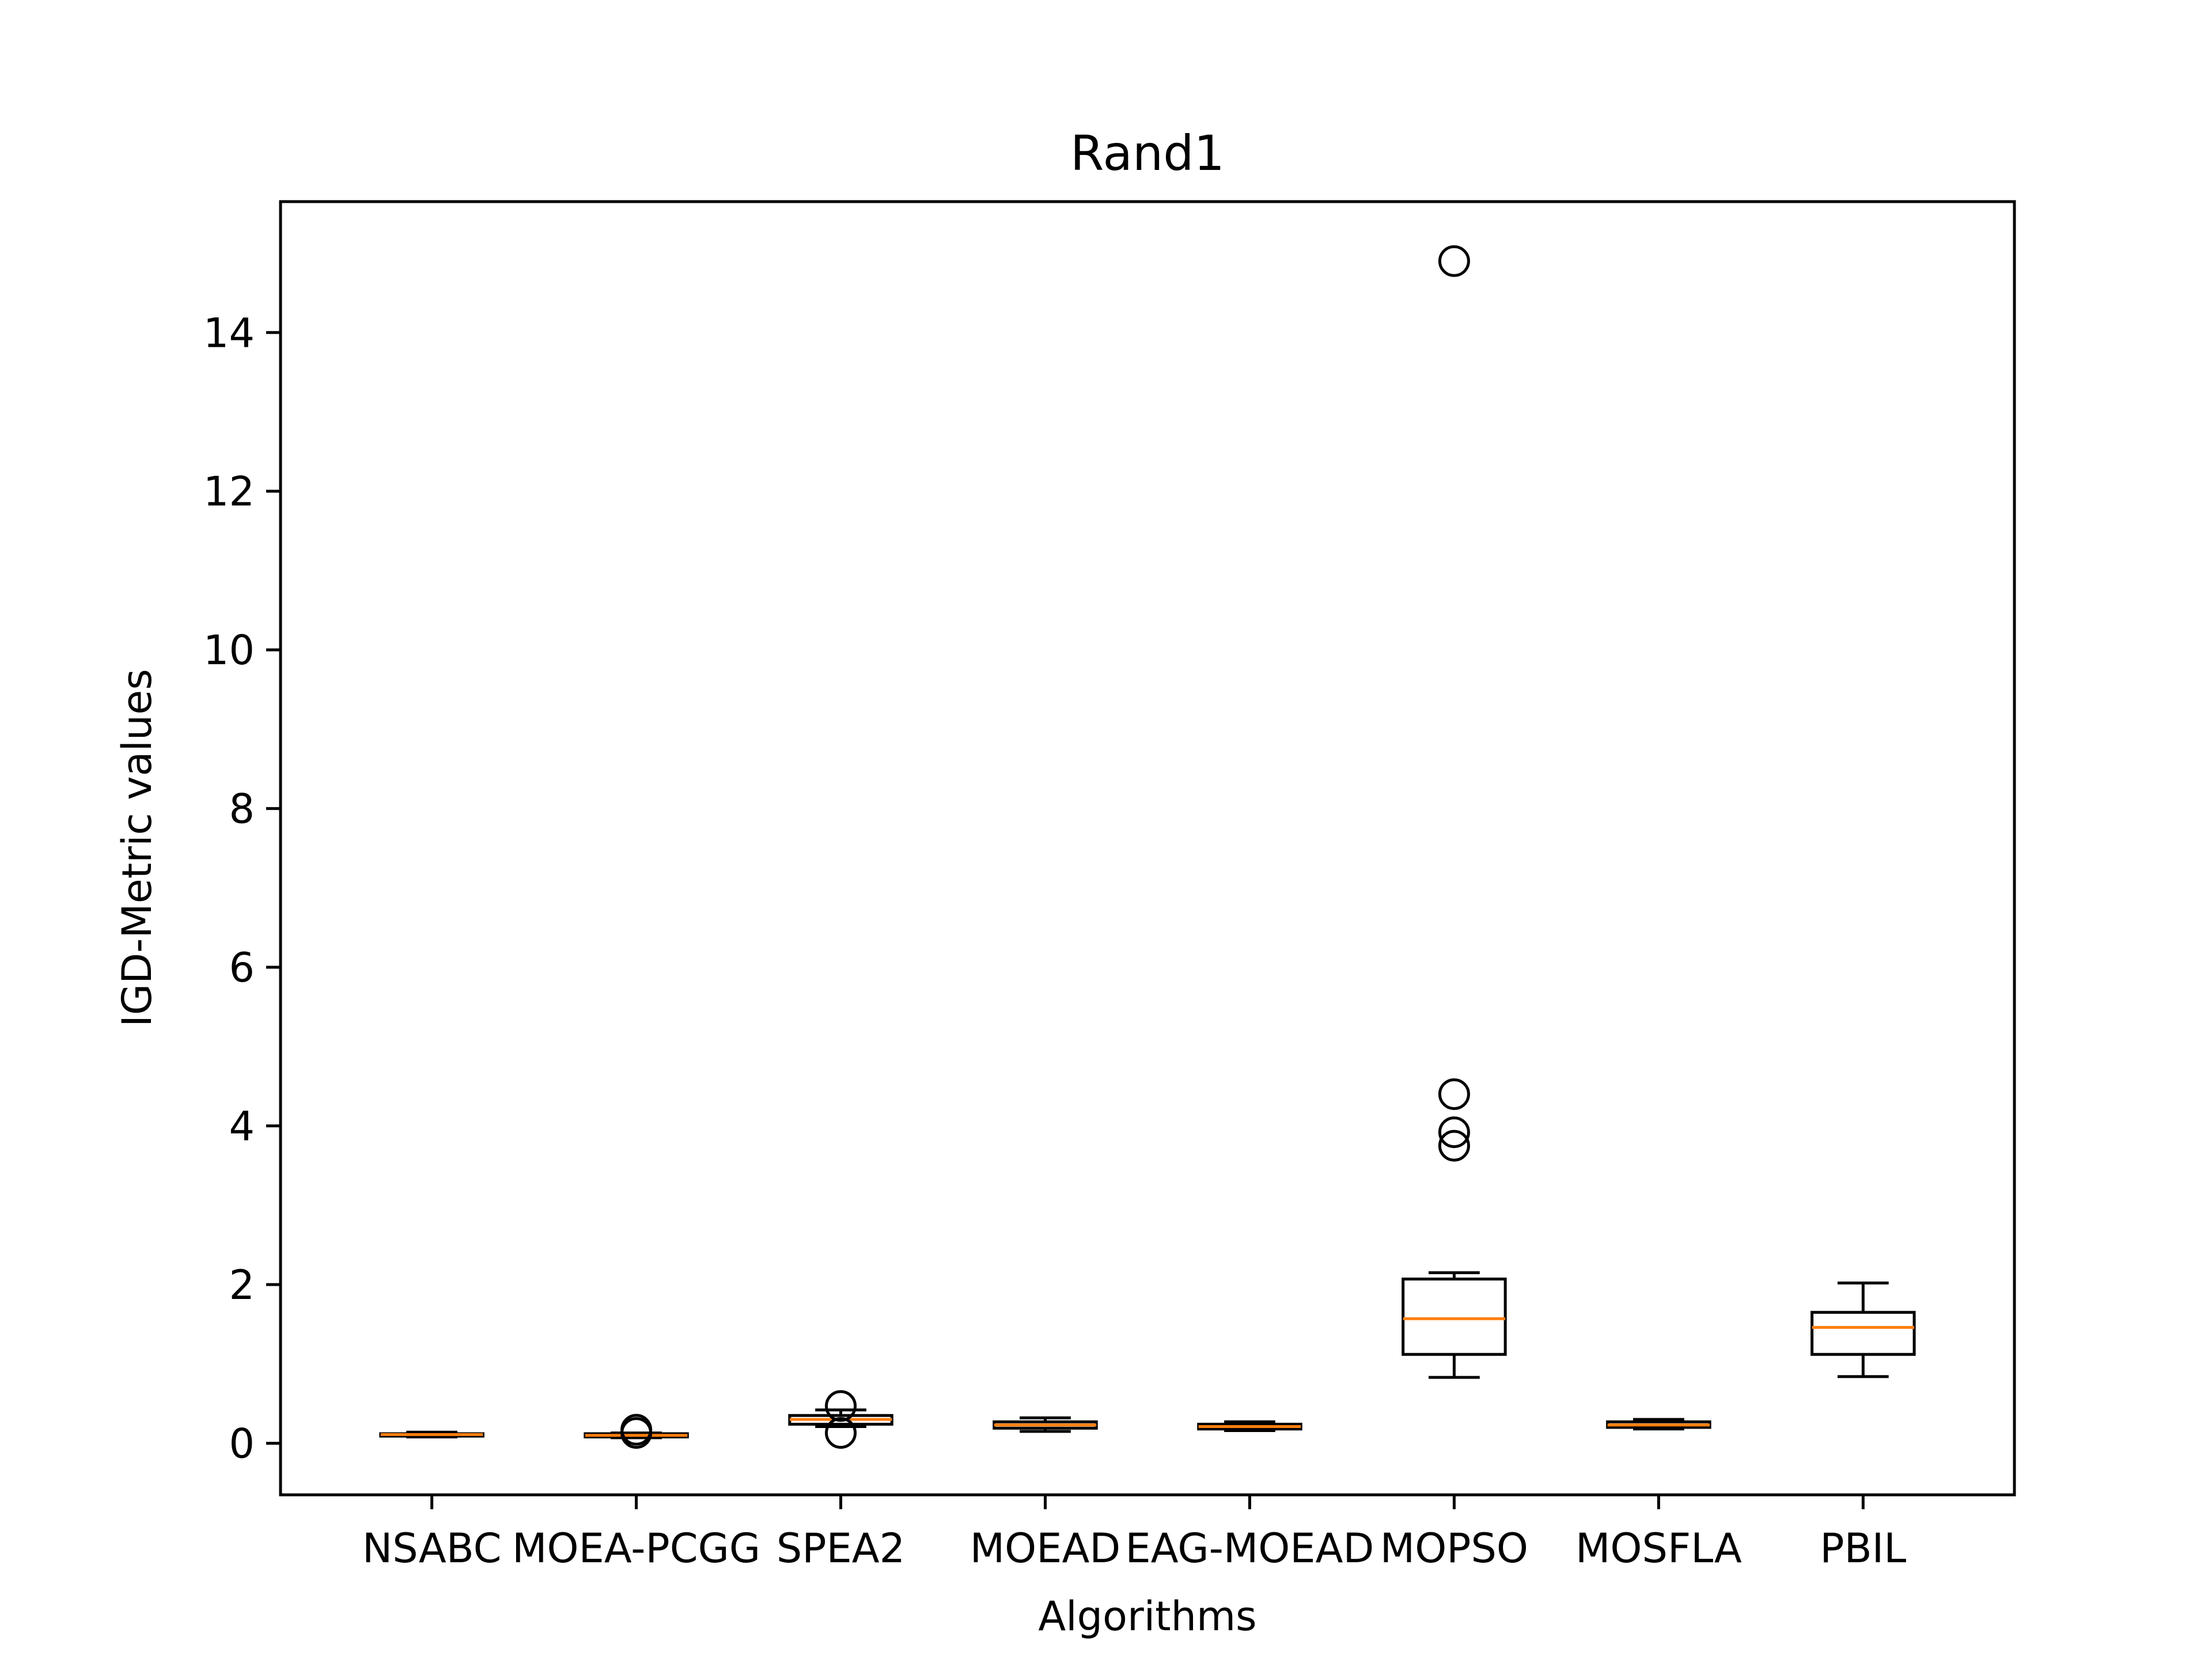 This screenshot has height=1659, width=2212. I want to click on y-tick-label: 2, so click(242, 1285).